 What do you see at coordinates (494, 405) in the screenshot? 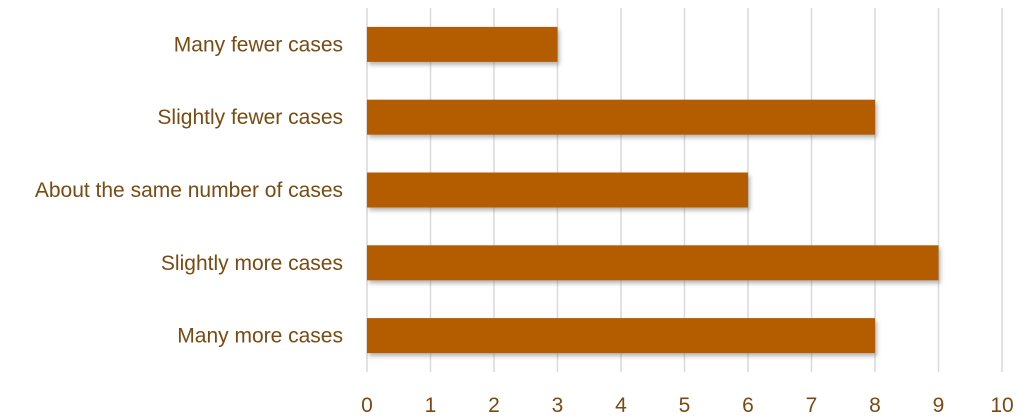
I see `x-tick-label: 2` at bounding box center [494, 405].